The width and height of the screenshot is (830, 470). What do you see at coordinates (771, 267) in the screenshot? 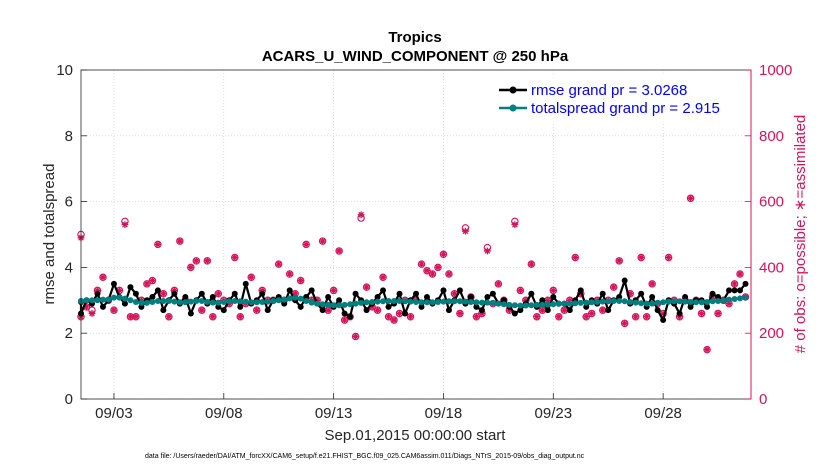
I see `y-tick-label-right: 400` at bounding box center [771, 267].